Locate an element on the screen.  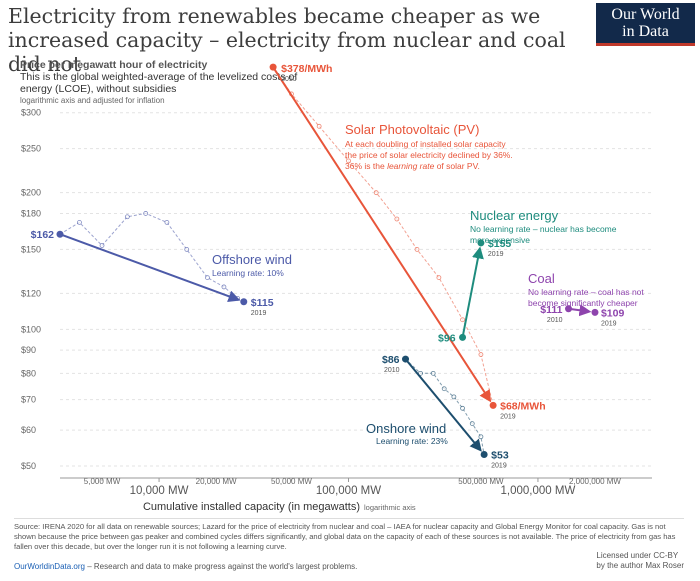
onshore-title: Onshore wind is located at coordinates (406, 428).